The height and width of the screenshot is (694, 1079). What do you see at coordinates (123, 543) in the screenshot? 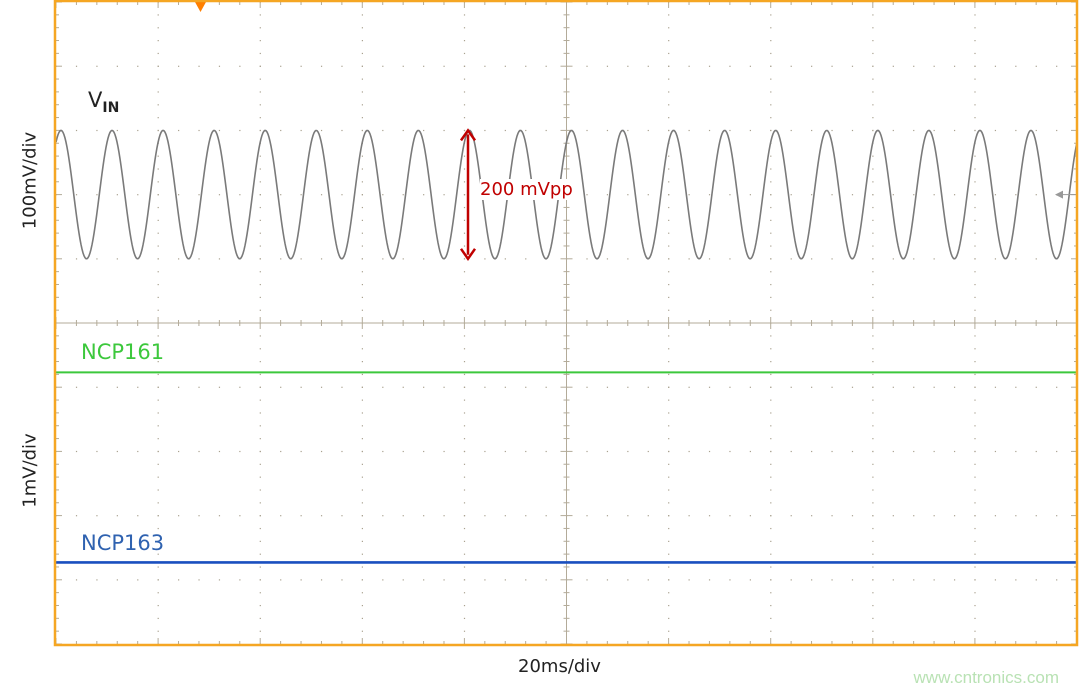
I see `series-label-ncp163: NCP163` at bounding box center [123, 543].